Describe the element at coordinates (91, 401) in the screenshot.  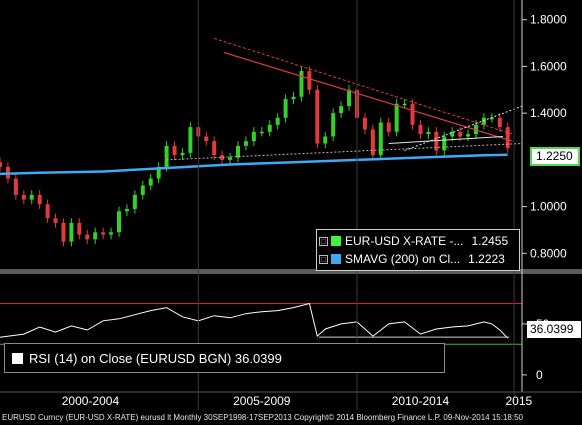
I see `x-tick-label: 2000-2004` at that location.